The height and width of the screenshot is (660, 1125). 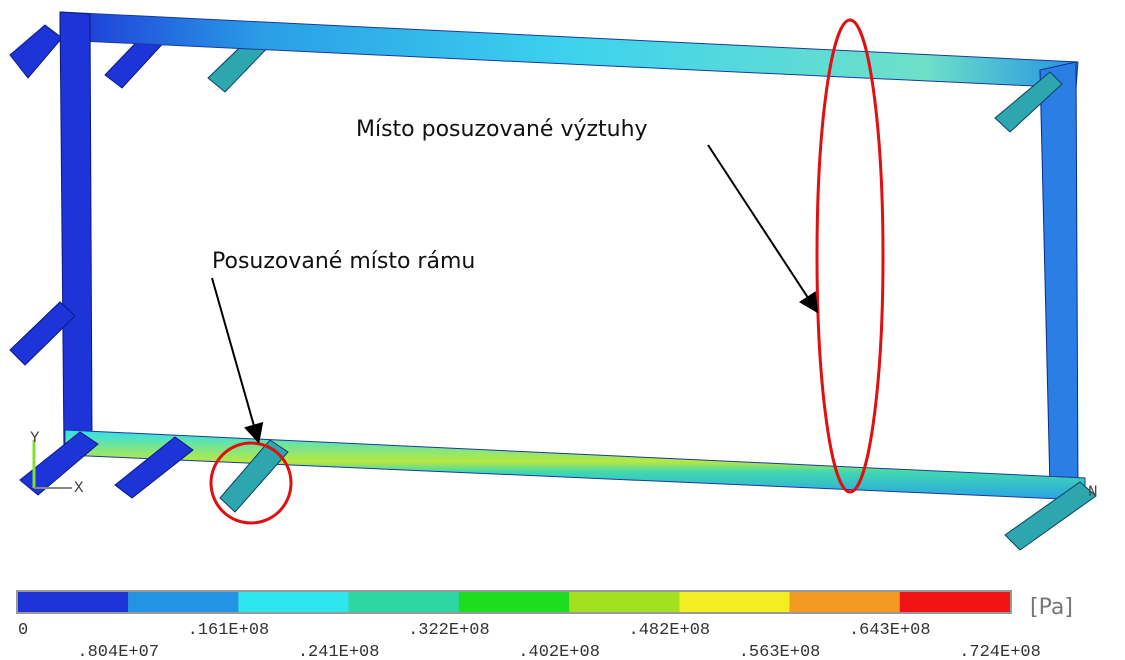 What do you see at coordinates (339, 651) in the screenshot?
I see `legend-label: .241E+08` at bounding box center [339, 651].